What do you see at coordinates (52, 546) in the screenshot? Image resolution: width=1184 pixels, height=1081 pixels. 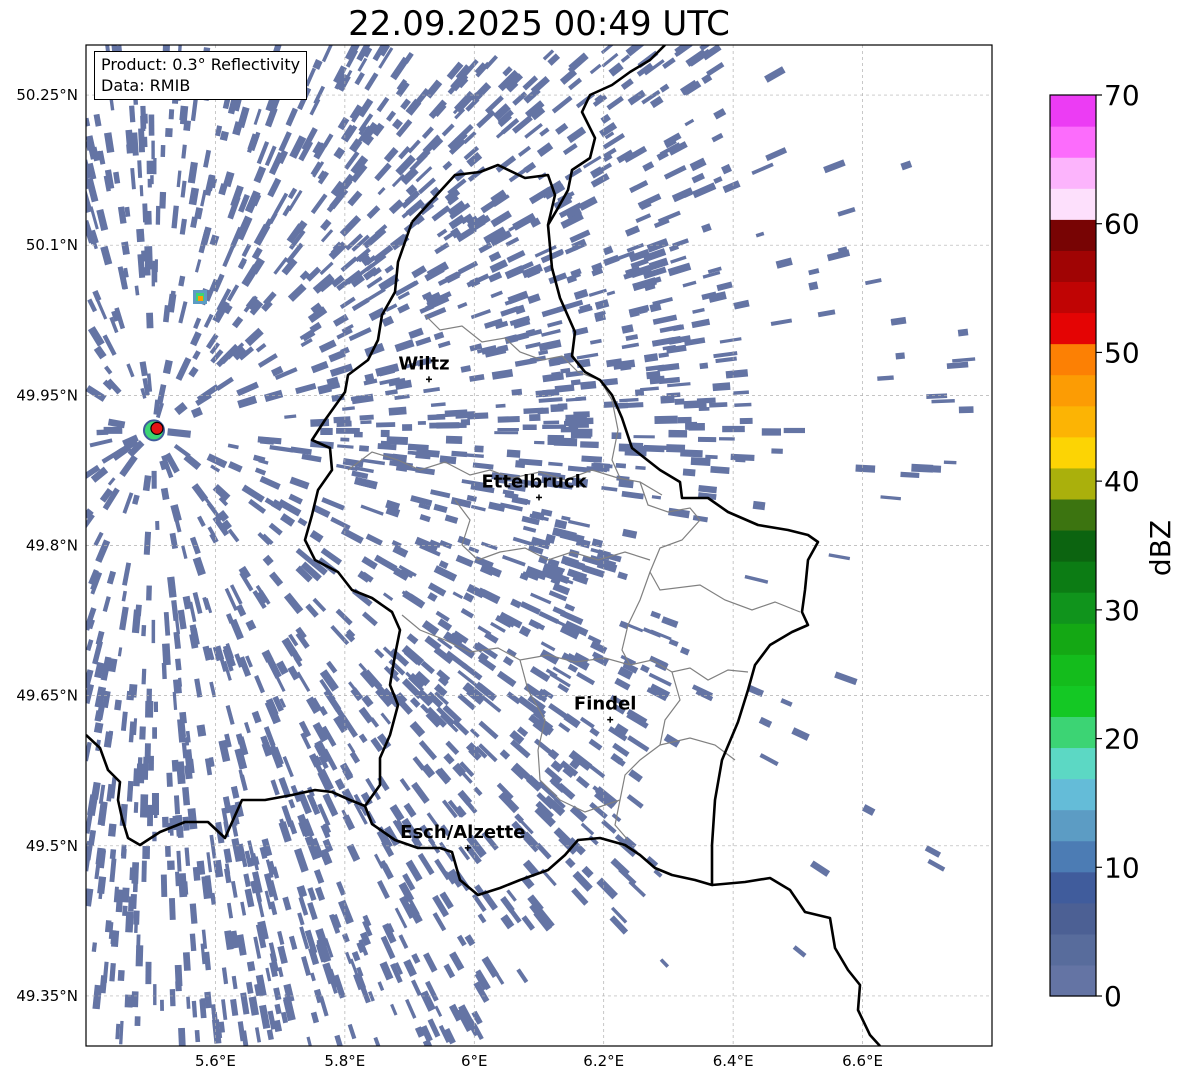 I see `lat-tick-label: 49.8°N` at bounding box center [52, 546].